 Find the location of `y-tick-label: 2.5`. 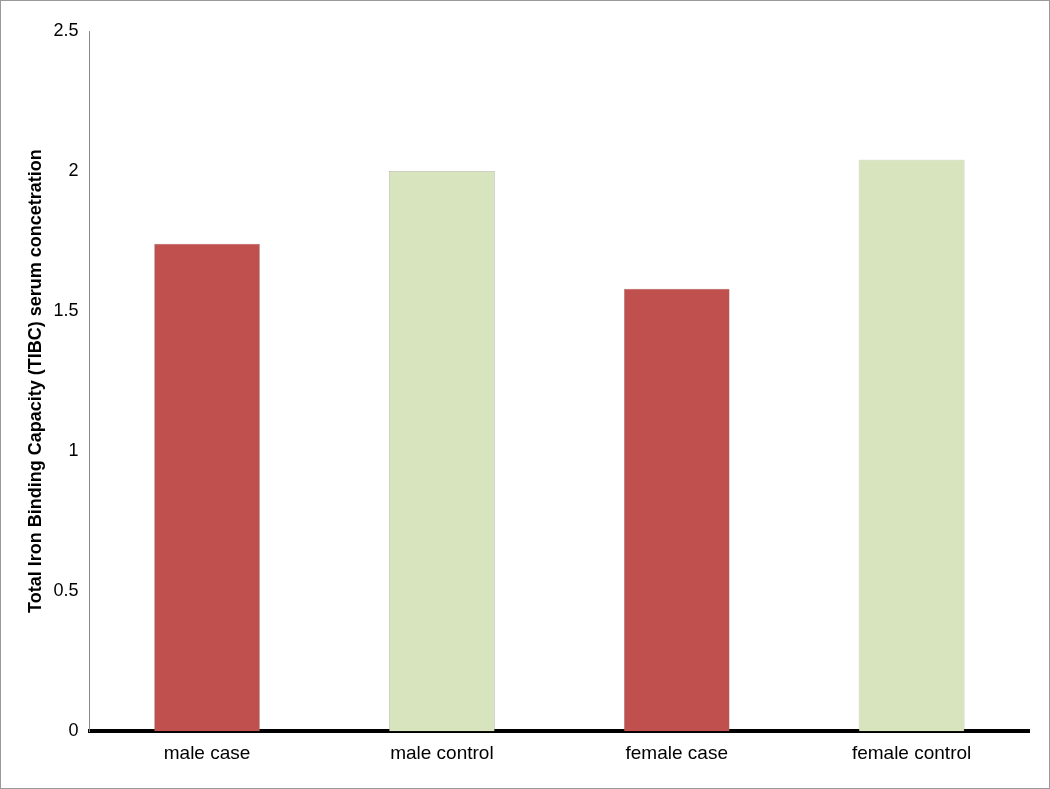

y-tick-label: 2.5 is located at coordinates (66, 29).